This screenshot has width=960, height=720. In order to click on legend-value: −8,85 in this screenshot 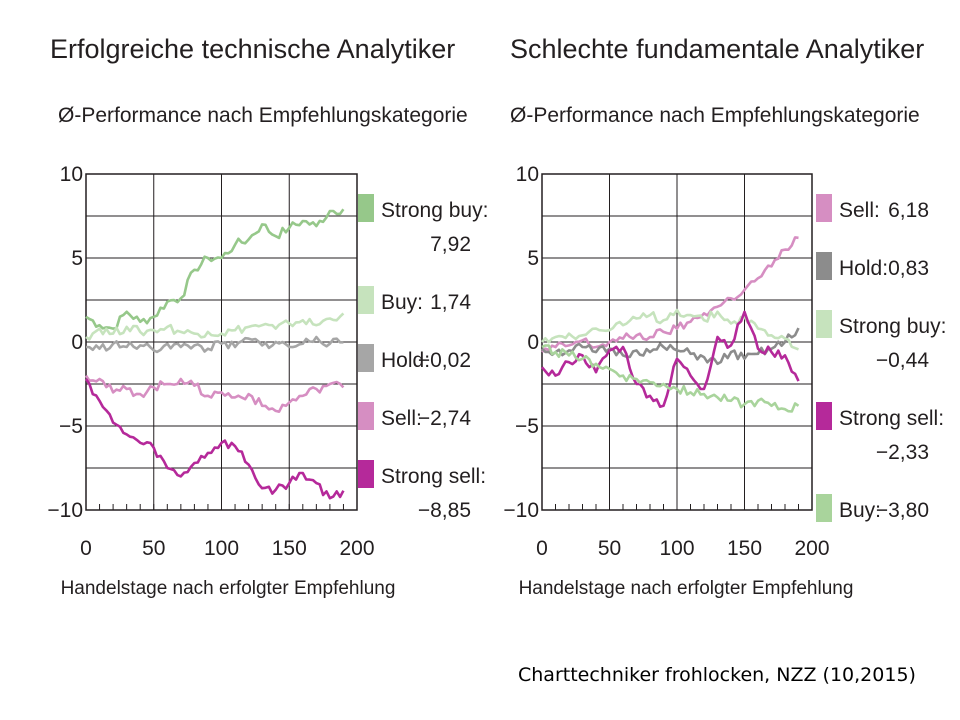, I will do `click(444, 510)`.